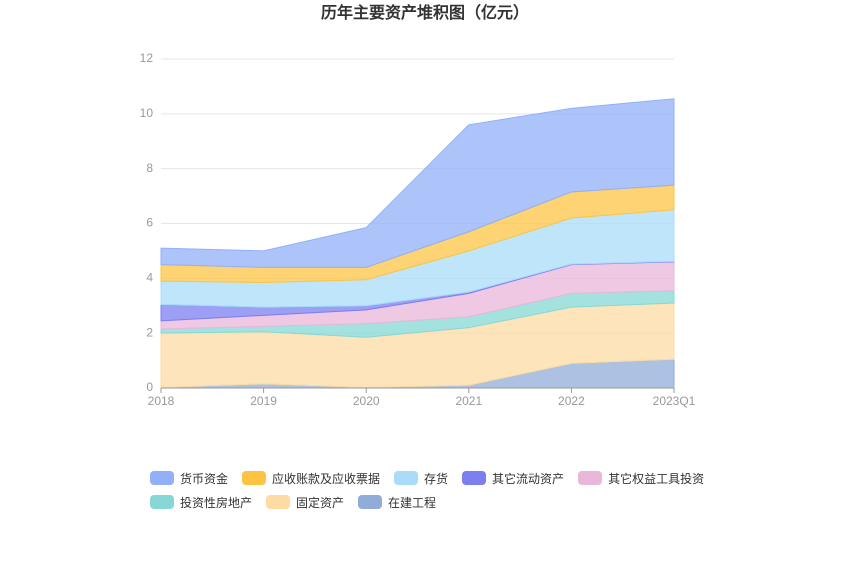  I want to click on chart-title: 历年主要资产堆积图（亿元）, so click(425, 12).